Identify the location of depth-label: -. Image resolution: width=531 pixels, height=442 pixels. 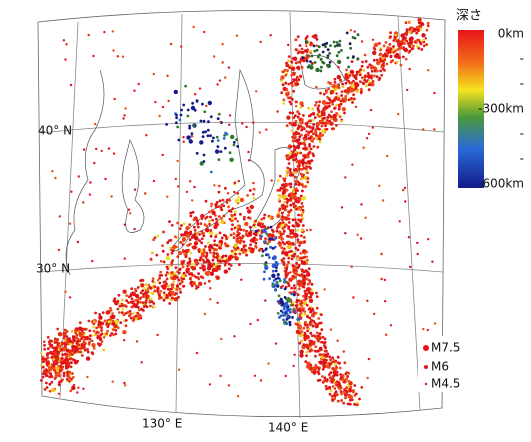
(522, 59).